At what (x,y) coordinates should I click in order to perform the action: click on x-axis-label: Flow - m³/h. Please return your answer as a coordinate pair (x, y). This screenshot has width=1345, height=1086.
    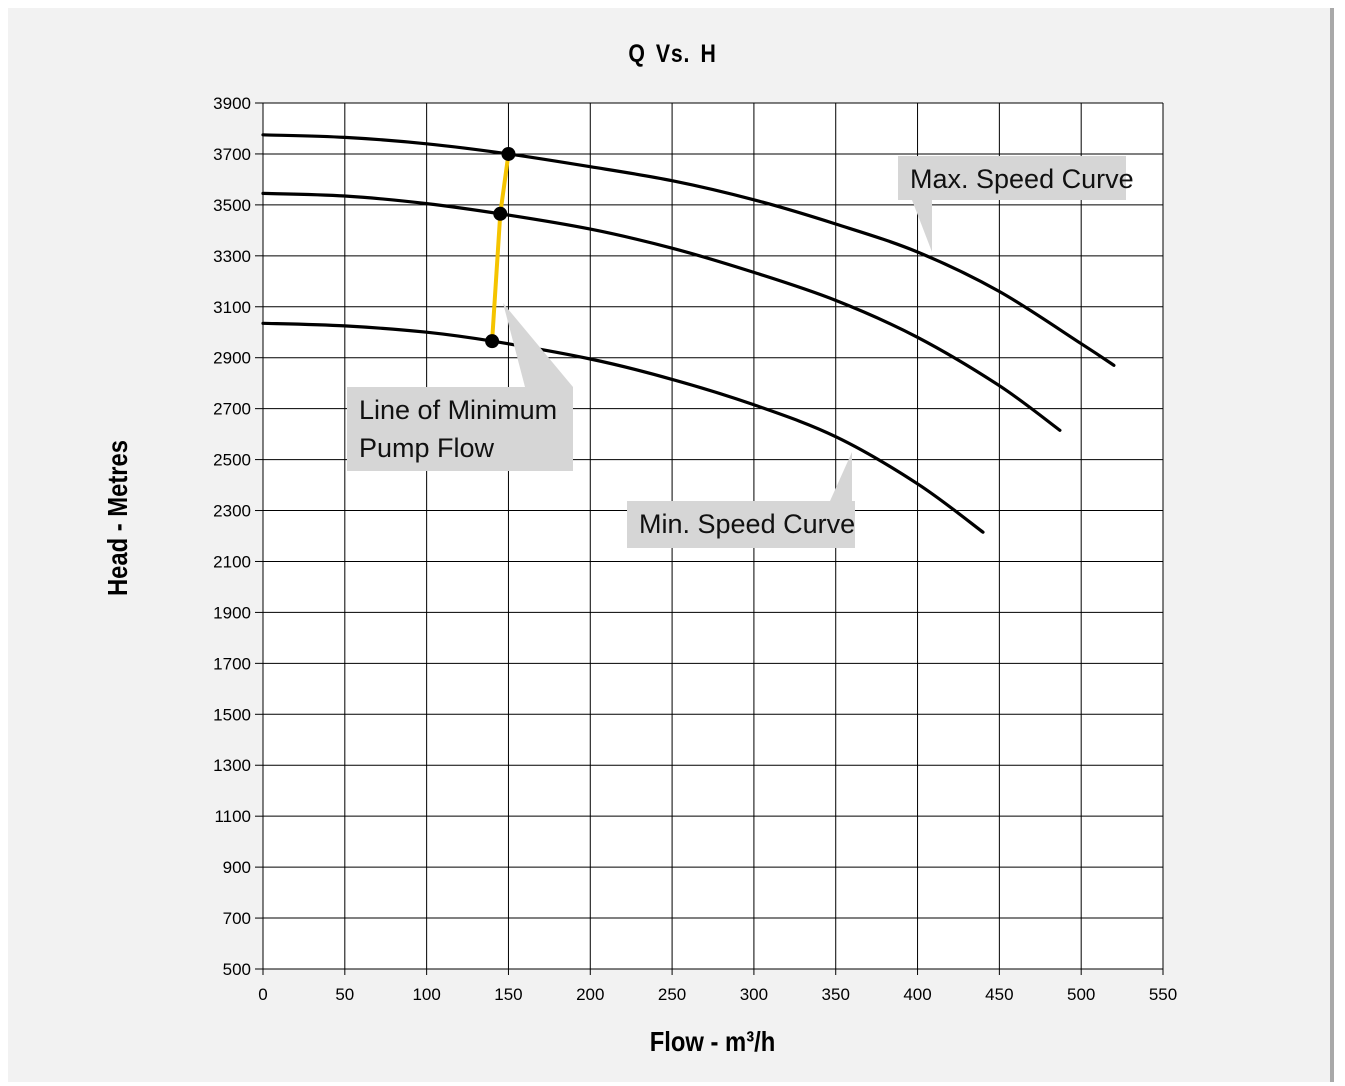
    Looking at the image, I should click on (712, 1041).